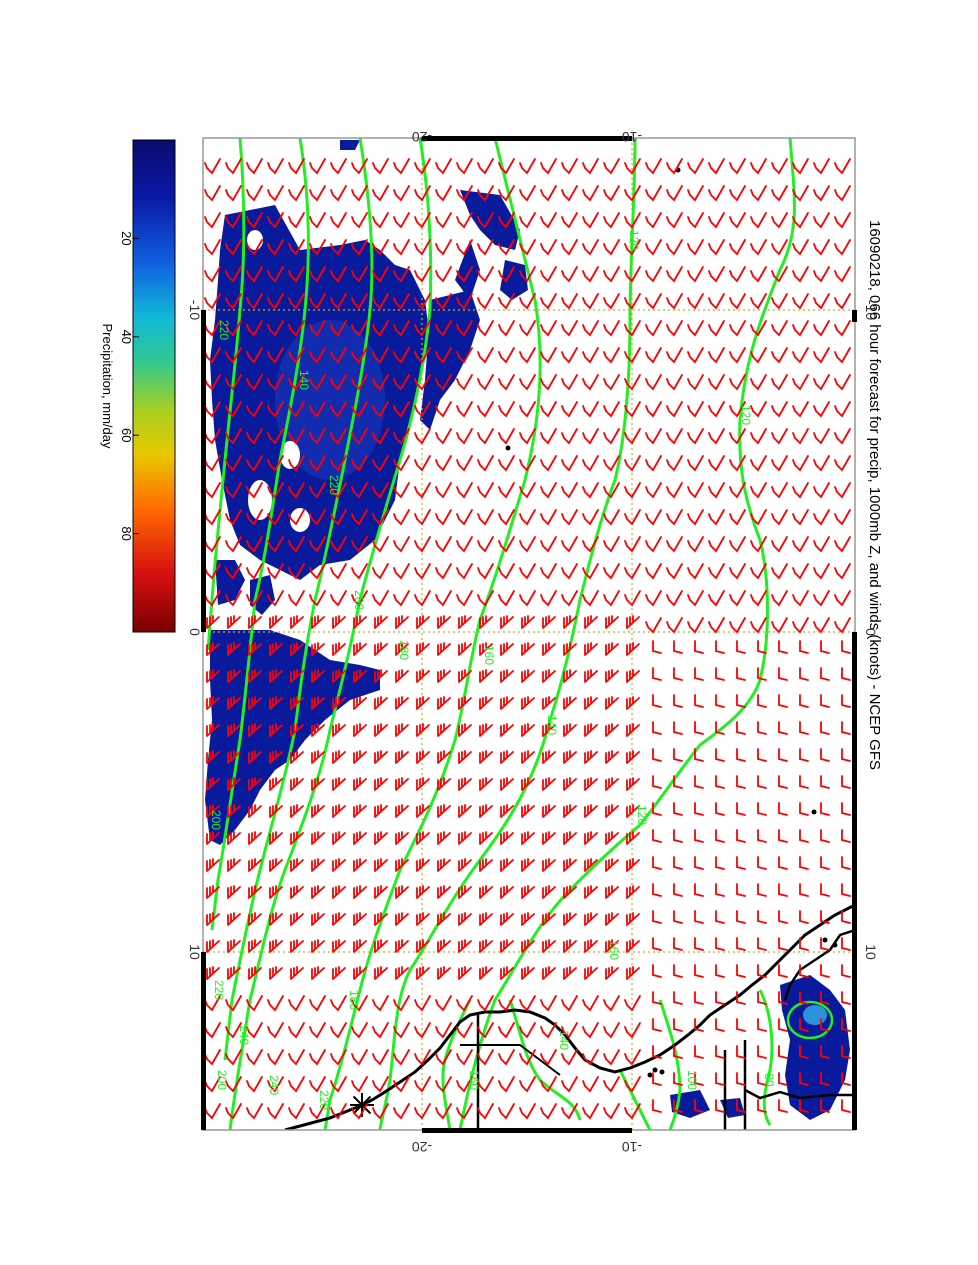  Describe the element at coordinates (642, 815) in the screenshot. I see `contour-label: 120` at that location.